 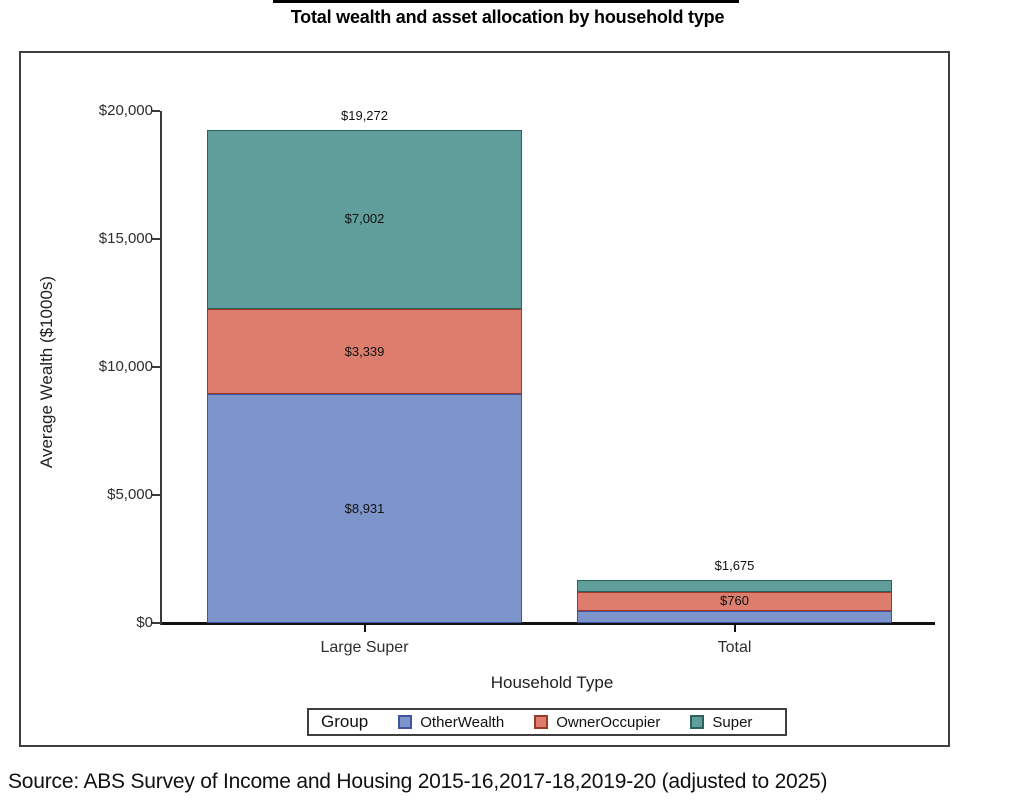 I want to click on segment-value-label: $7,002, so click(x=364, y=219).